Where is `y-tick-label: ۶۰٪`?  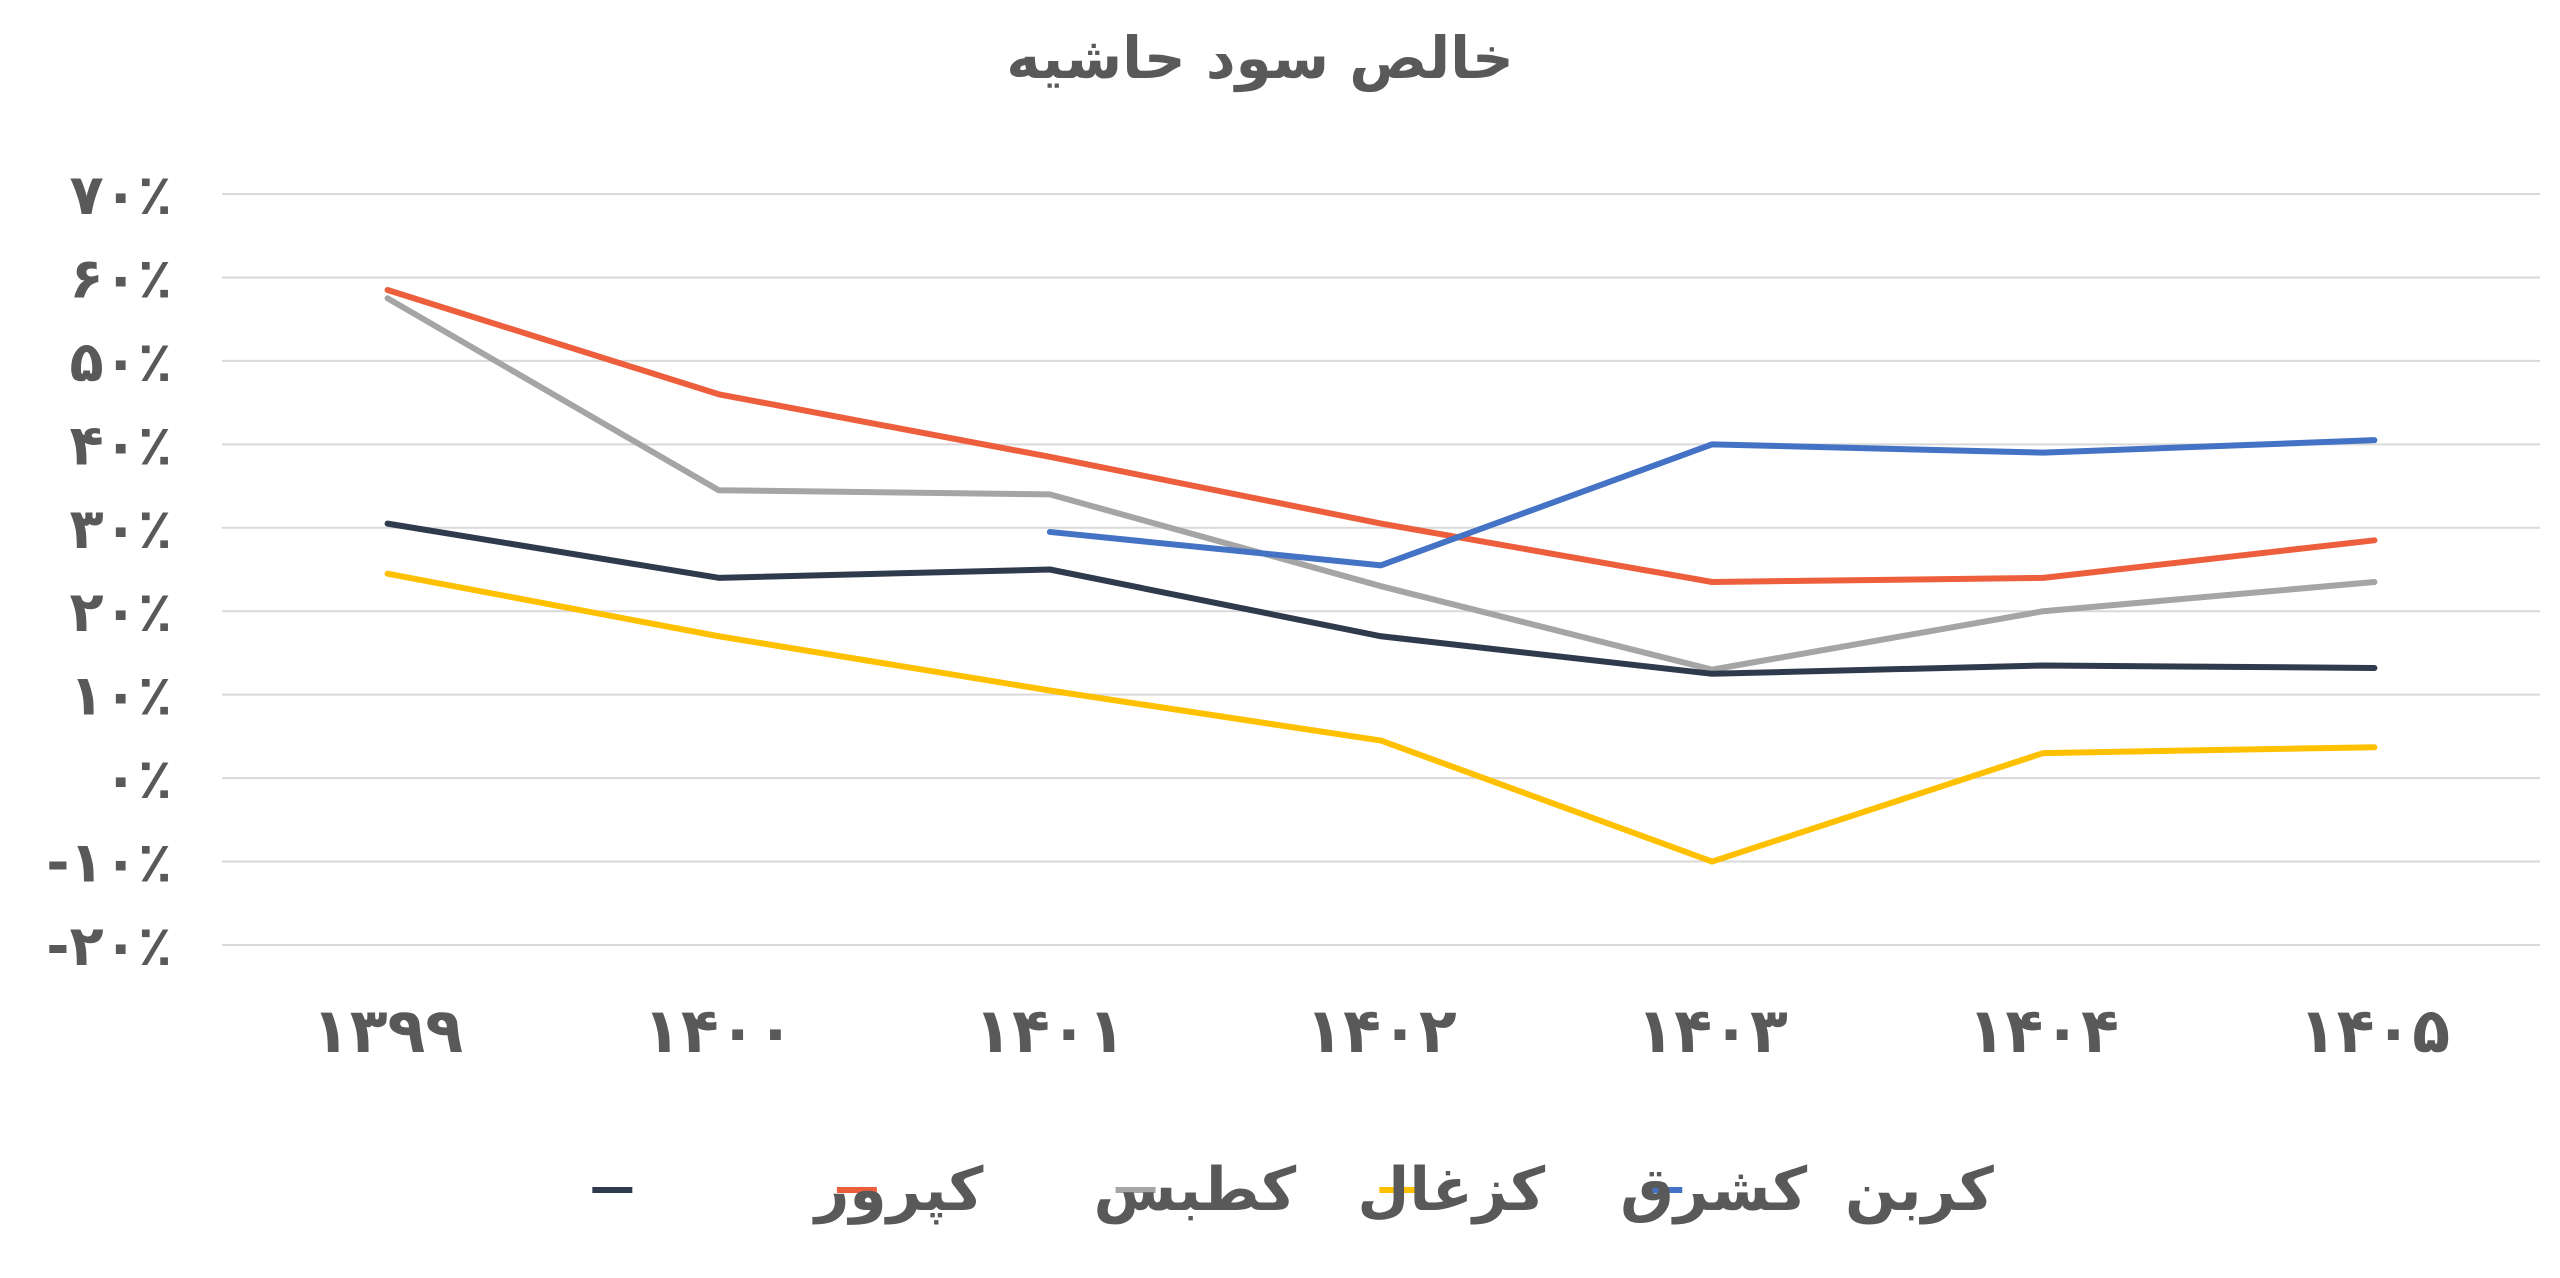 y-tick-label: ۶۰٪ is located at coordinates (120, 278).